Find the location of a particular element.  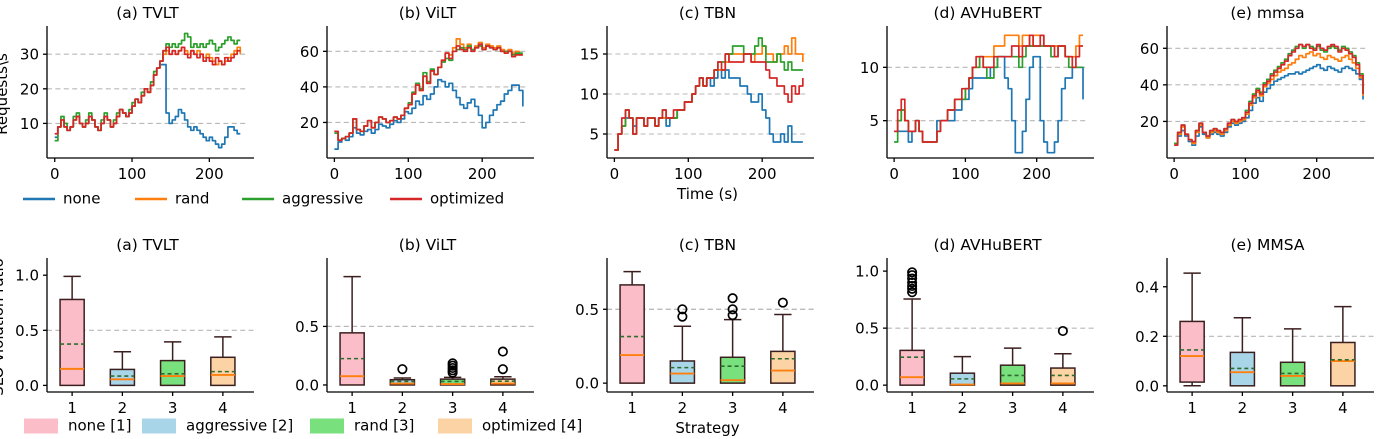

panel-top-e: (e) mmsa 20 40 60 0 100 200 is located at coordinates (1257, 93).